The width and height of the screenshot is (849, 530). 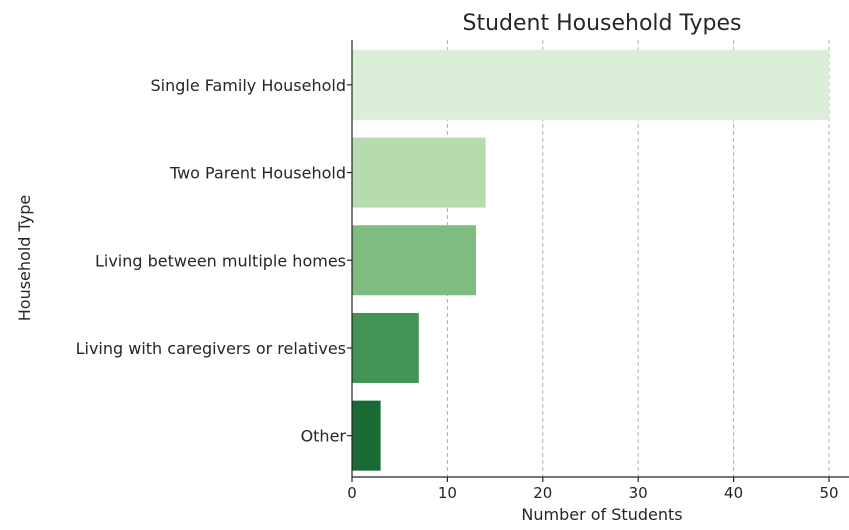 I want to click on x-tick-label: 50, so click(x=828, y=493).